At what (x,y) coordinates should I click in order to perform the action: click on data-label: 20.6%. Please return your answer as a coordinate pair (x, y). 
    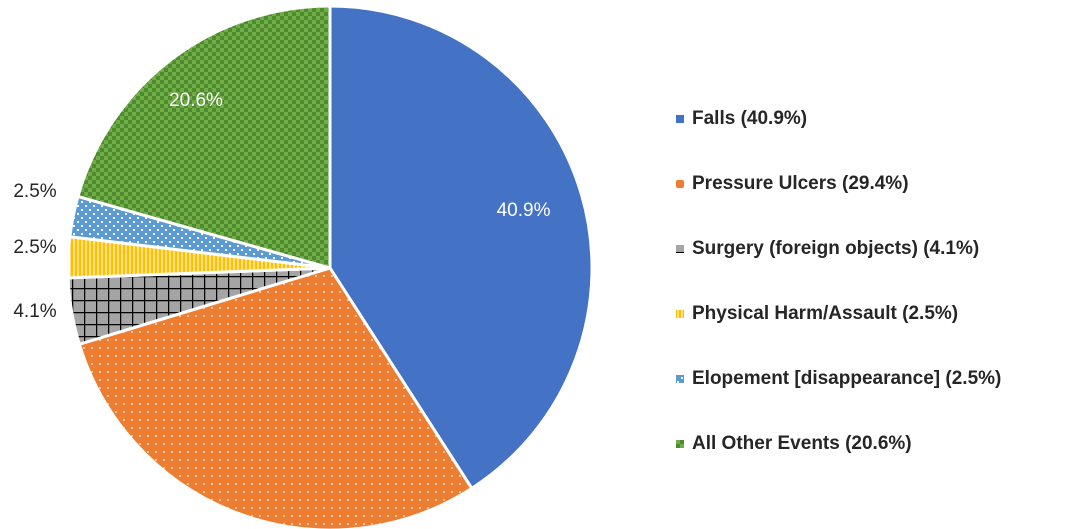
    Looking at the image, I should click on (196, 100).